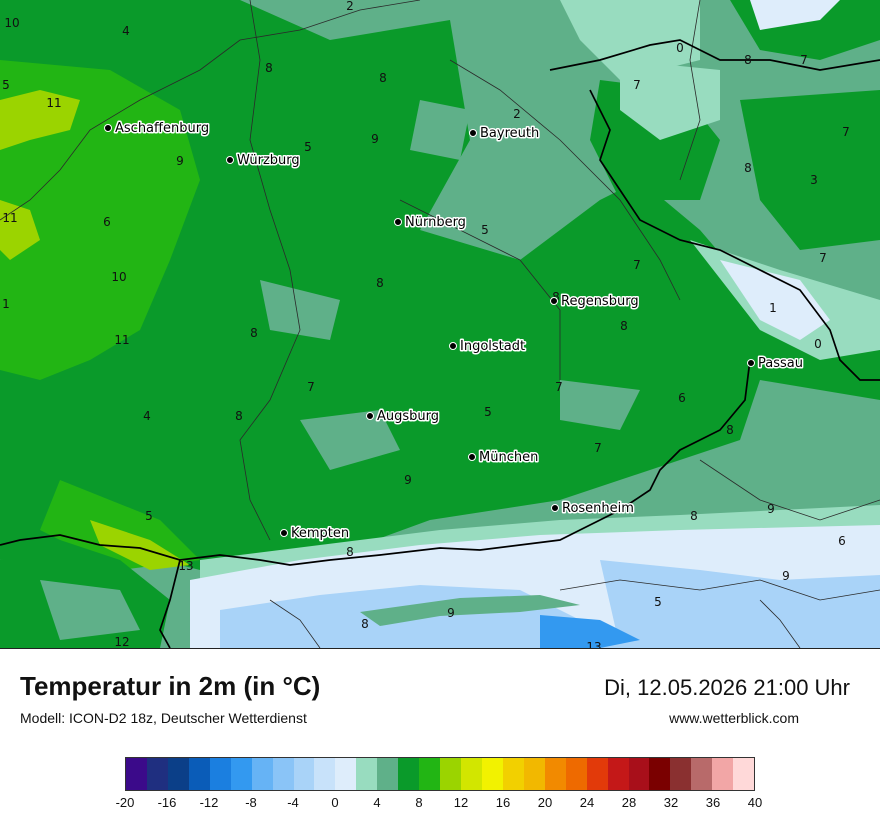 This screenshot has height=830, width=880. Describe the element at coordinates (419, 802) in the screenshot. I see `legend-tick-label: 8` at that location.